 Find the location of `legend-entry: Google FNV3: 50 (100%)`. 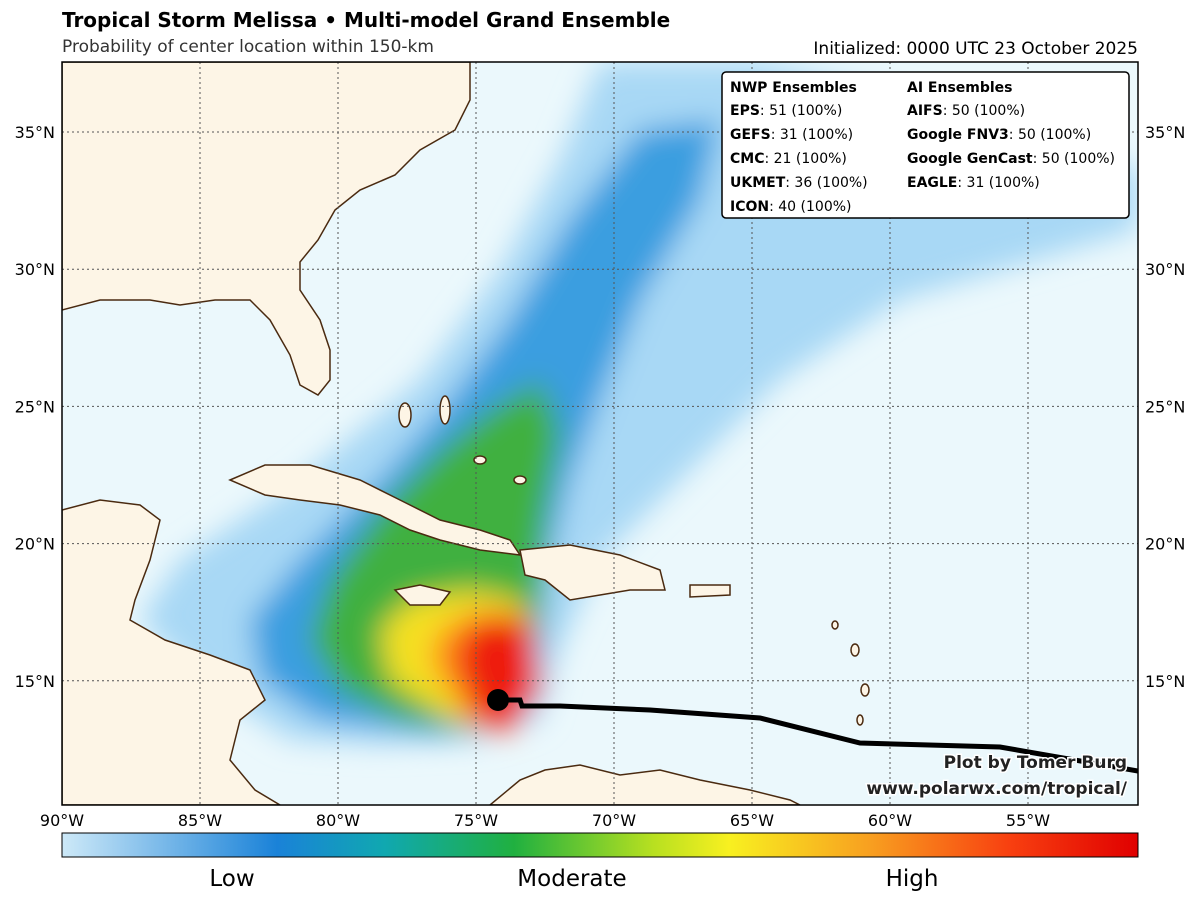

legend-entry: Google FNV3: 50 (100%) is located at coordinates (999, 135).